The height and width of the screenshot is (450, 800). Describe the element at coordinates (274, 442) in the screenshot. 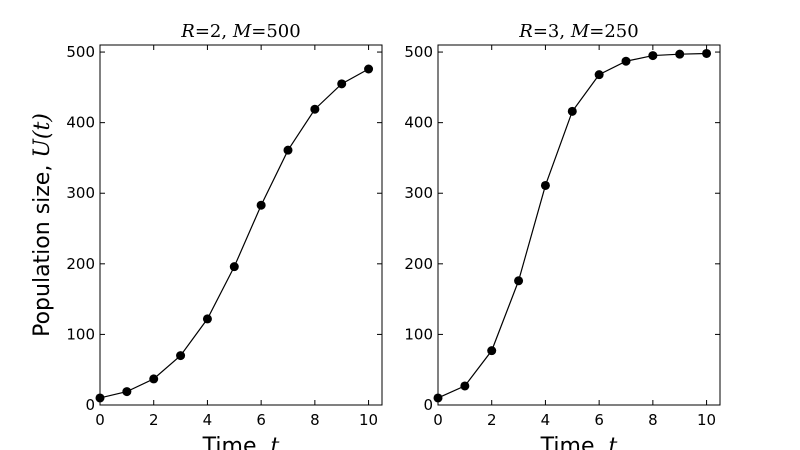

I see `x-axis-label-left-math: t` at that location.